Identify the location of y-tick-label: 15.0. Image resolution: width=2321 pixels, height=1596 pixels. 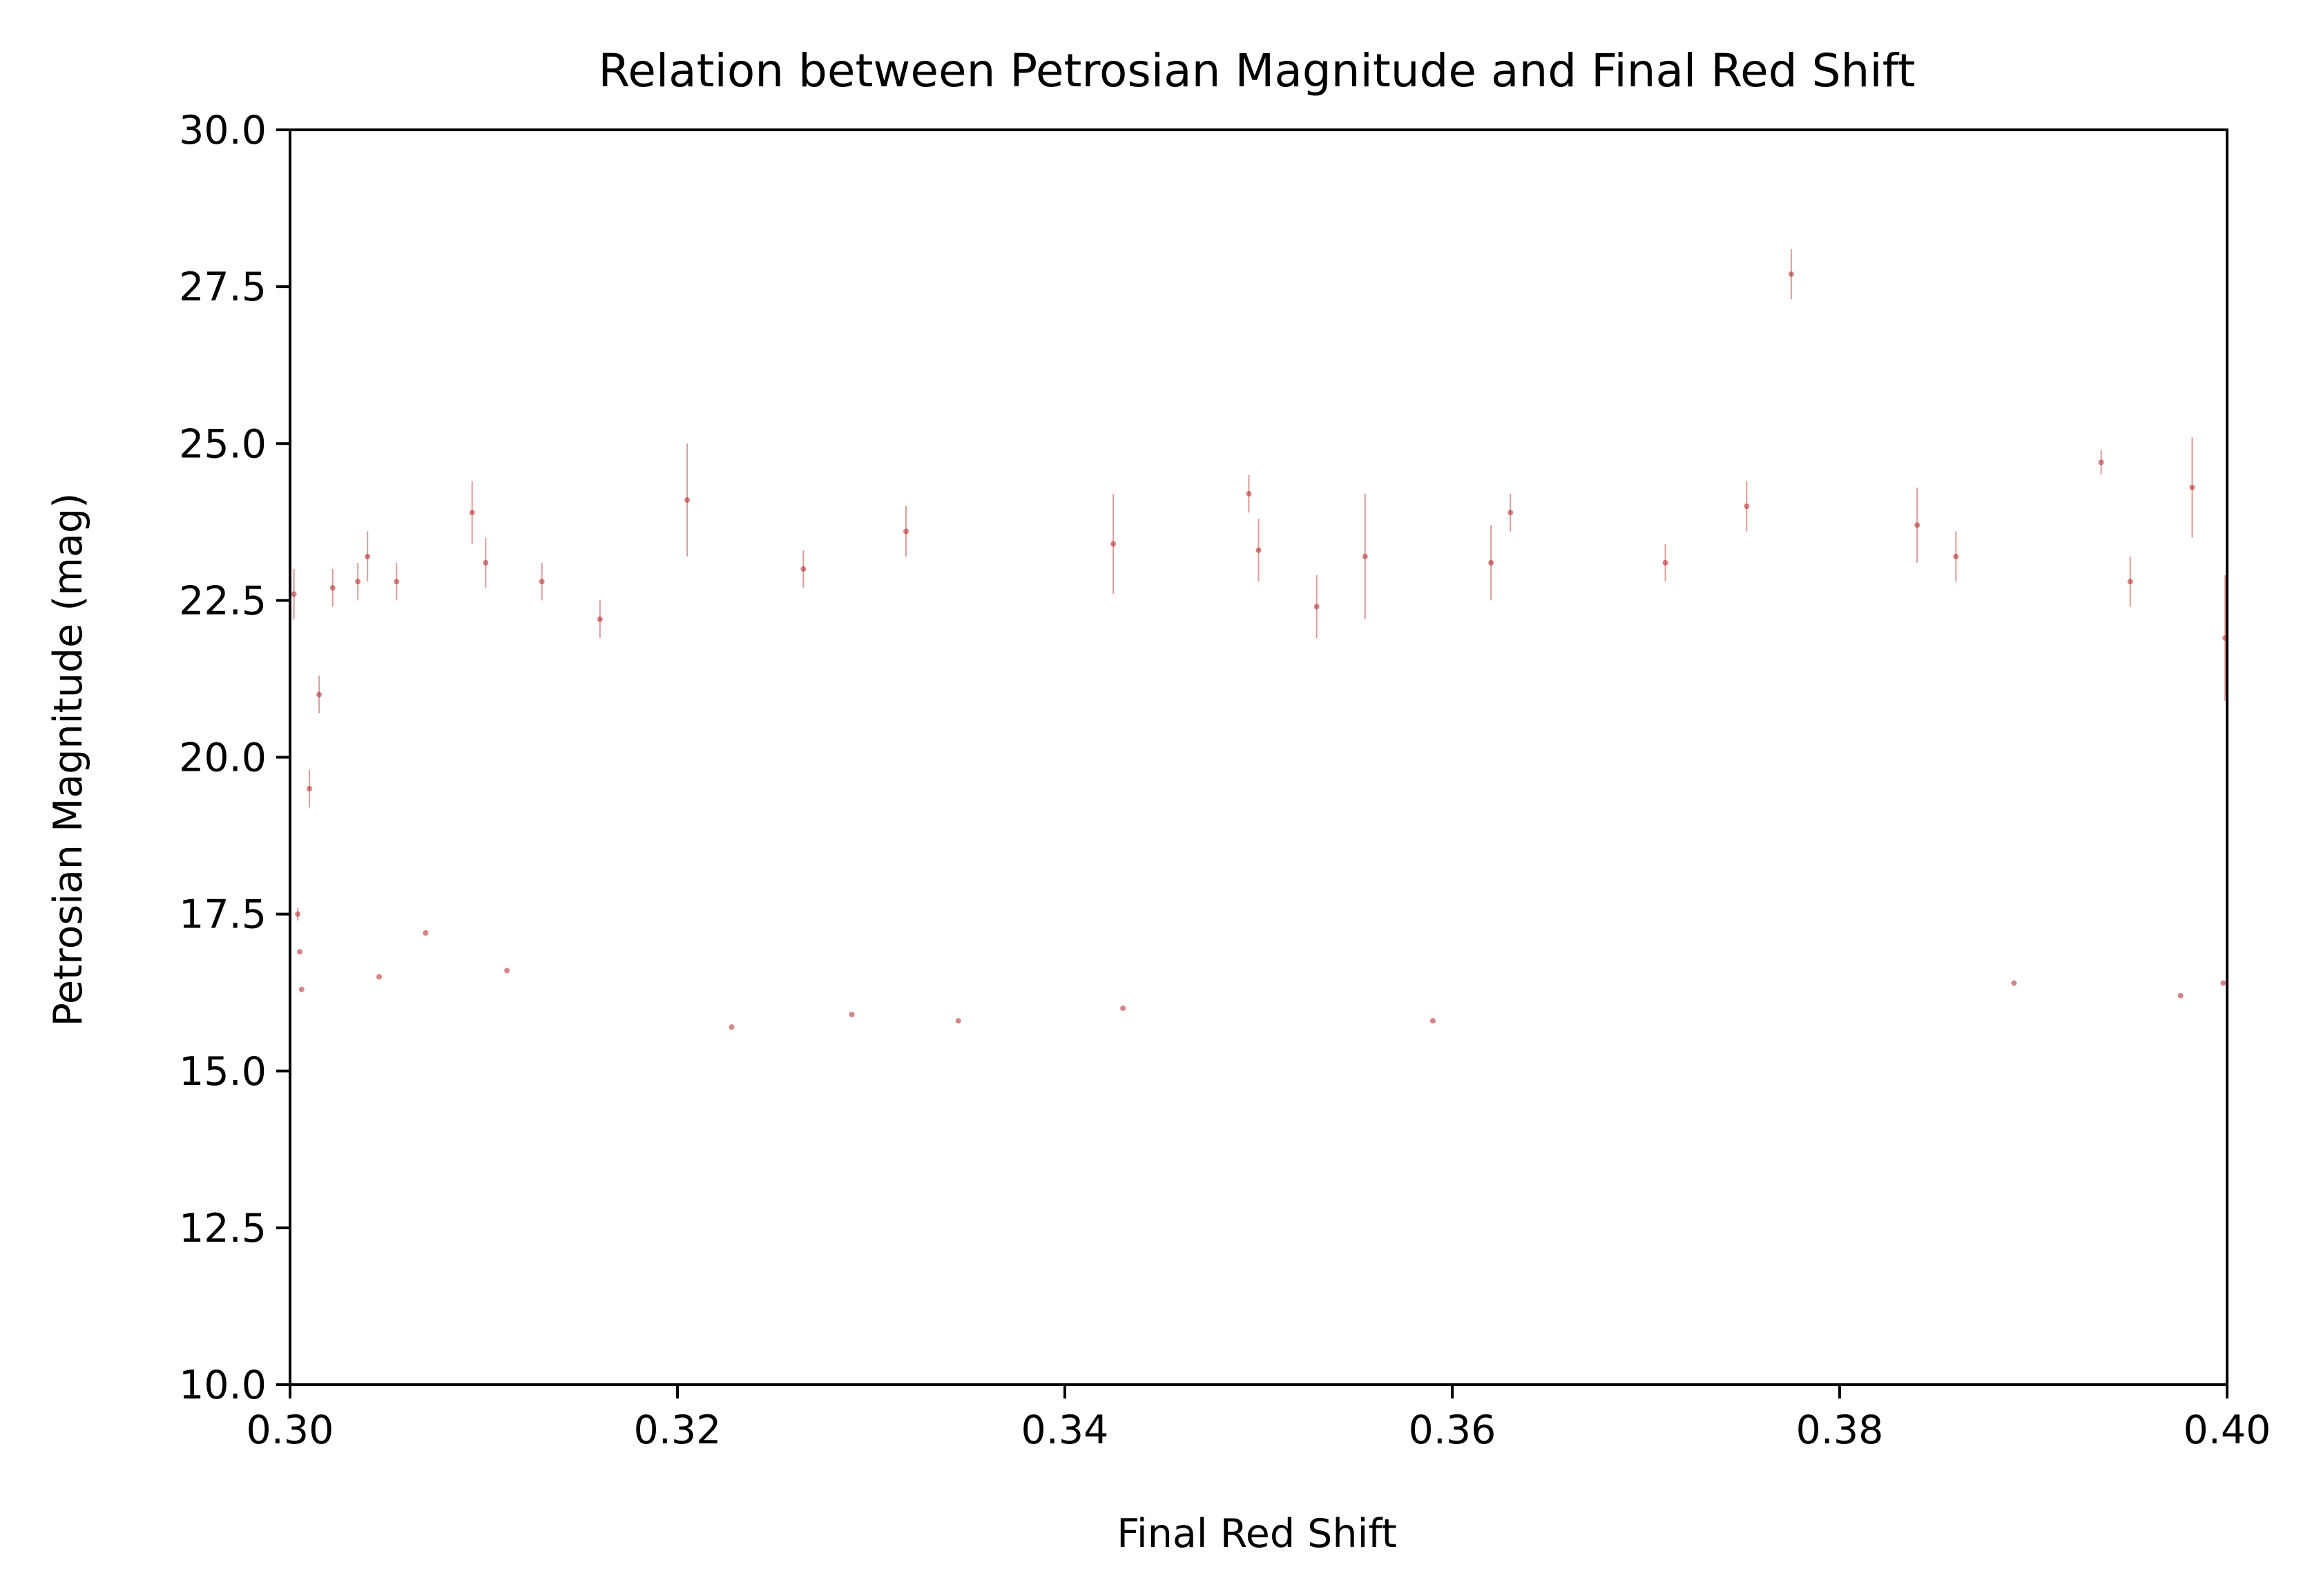
(223, 1072).